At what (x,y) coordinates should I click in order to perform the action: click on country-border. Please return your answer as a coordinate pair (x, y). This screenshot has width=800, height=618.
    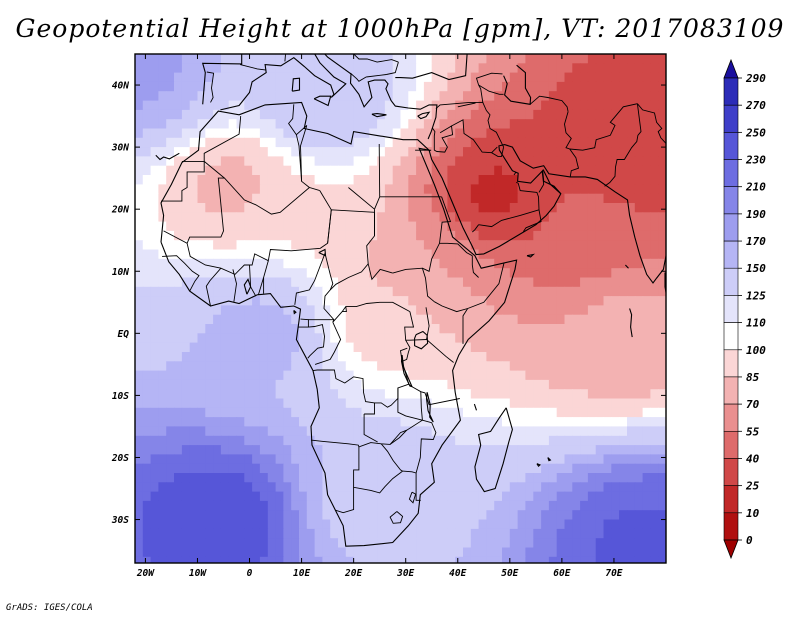
    Looking at the image, I should click on (371, 312).